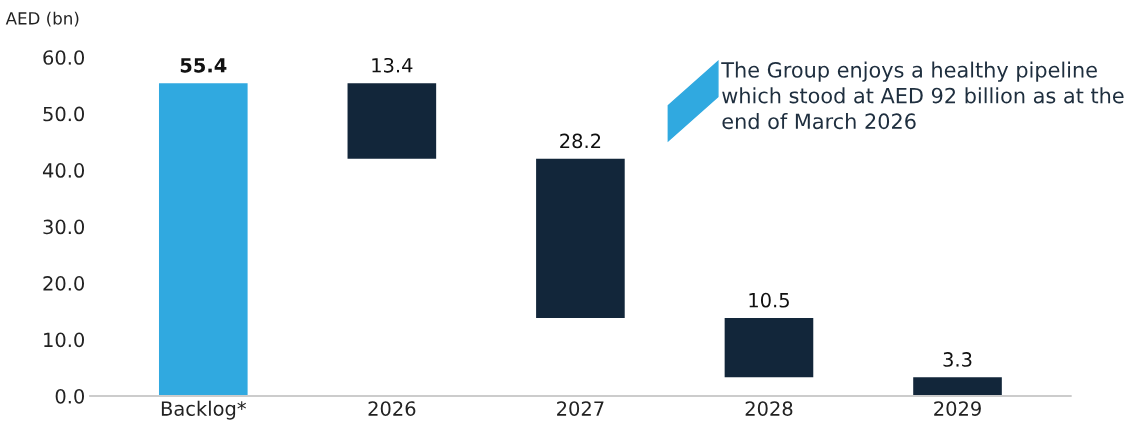 This screenshot has width=1127, height=440. I want to click on x-tick-label: 2026, so click(392, 408).